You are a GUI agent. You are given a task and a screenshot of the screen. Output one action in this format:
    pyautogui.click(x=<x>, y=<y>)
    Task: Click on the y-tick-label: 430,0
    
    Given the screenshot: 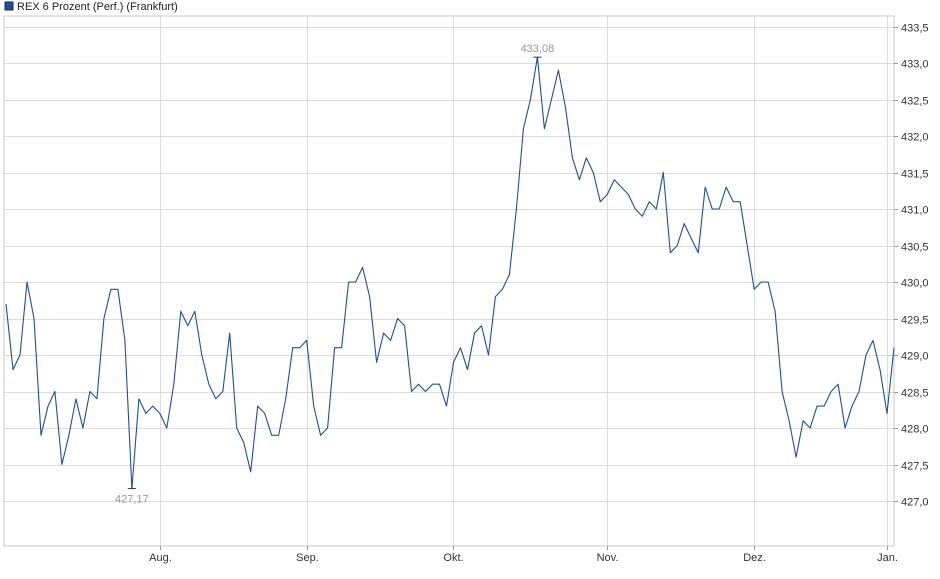 What is the action you would take?
    pyautogui.click(x=915, y=284)
    